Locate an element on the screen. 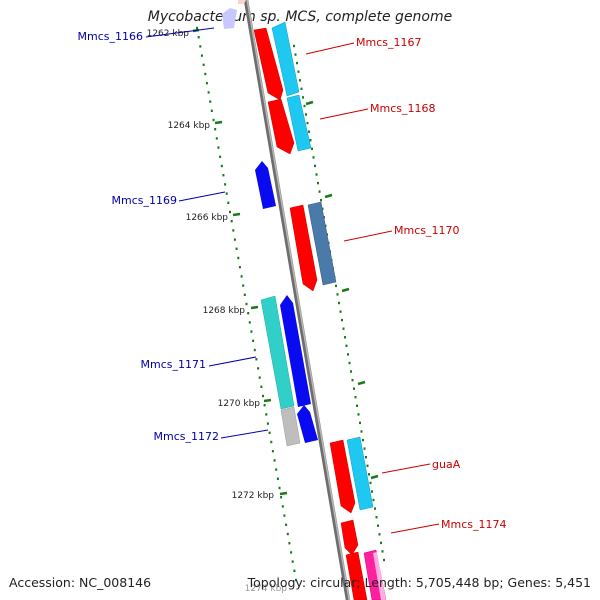  gene-mmcs-1171-blue is located at coordinates (295, 351).